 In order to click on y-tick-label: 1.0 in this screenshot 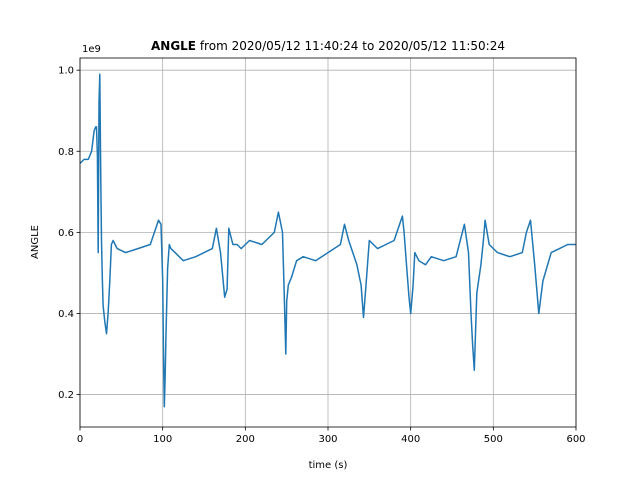, I will do `click(66, 71)`.